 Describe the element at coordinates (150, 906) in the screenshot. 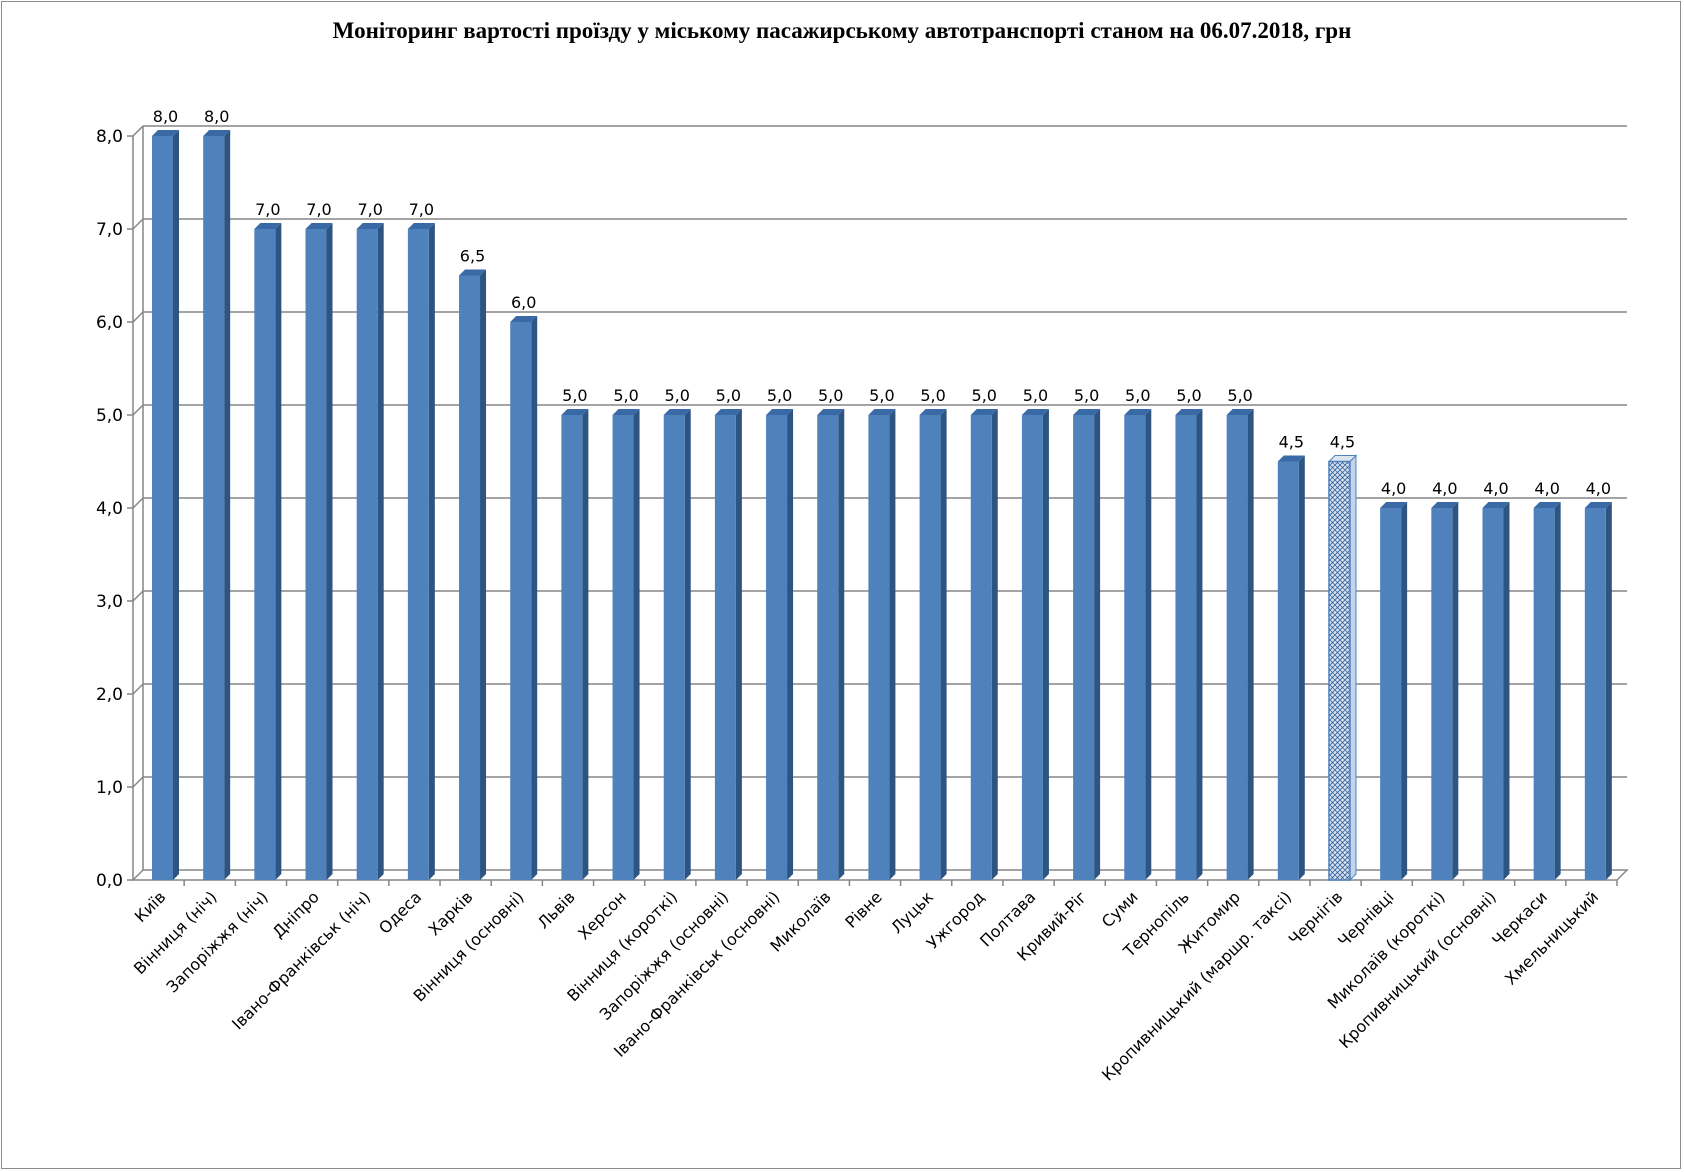

I see `x-category-label: Київ` at that location.